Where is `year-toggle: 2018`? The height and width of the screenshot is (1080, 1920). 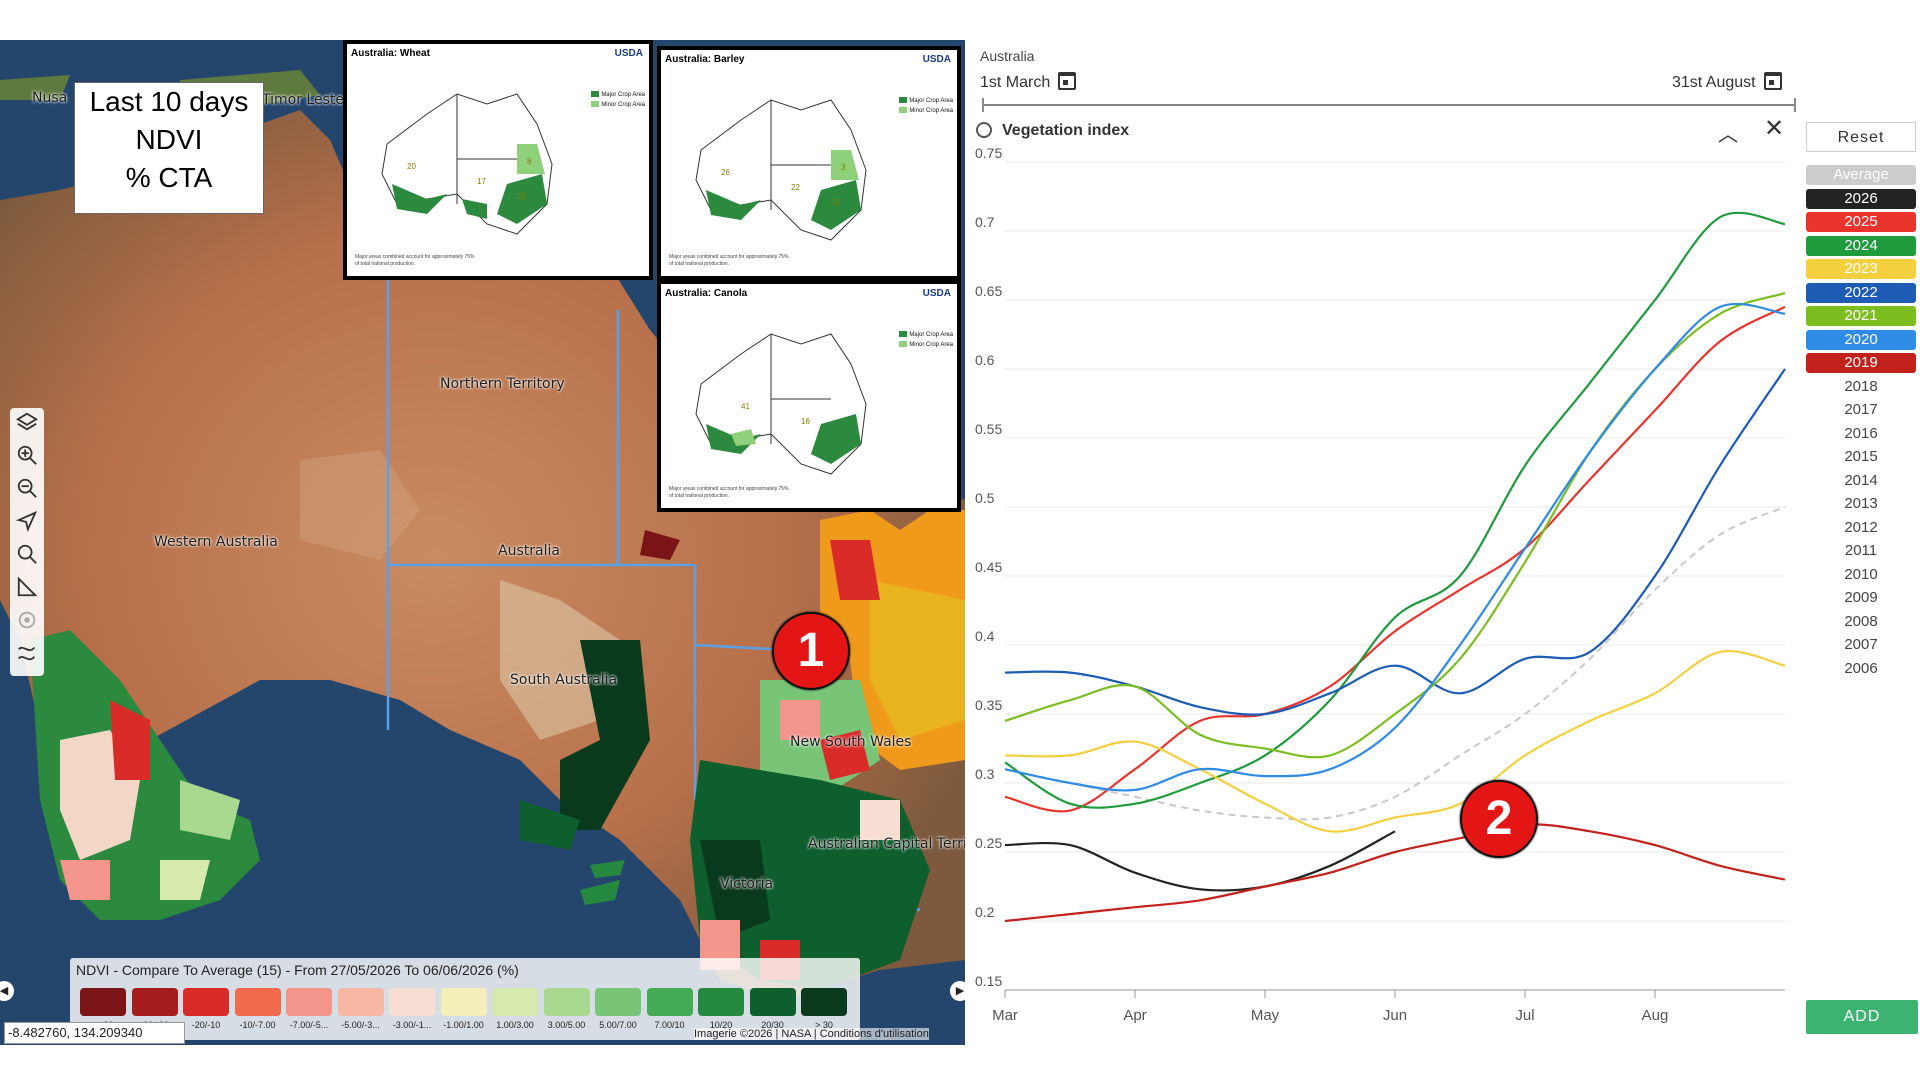 year-toggle: 2018 is located at coordinates (1861, 386).